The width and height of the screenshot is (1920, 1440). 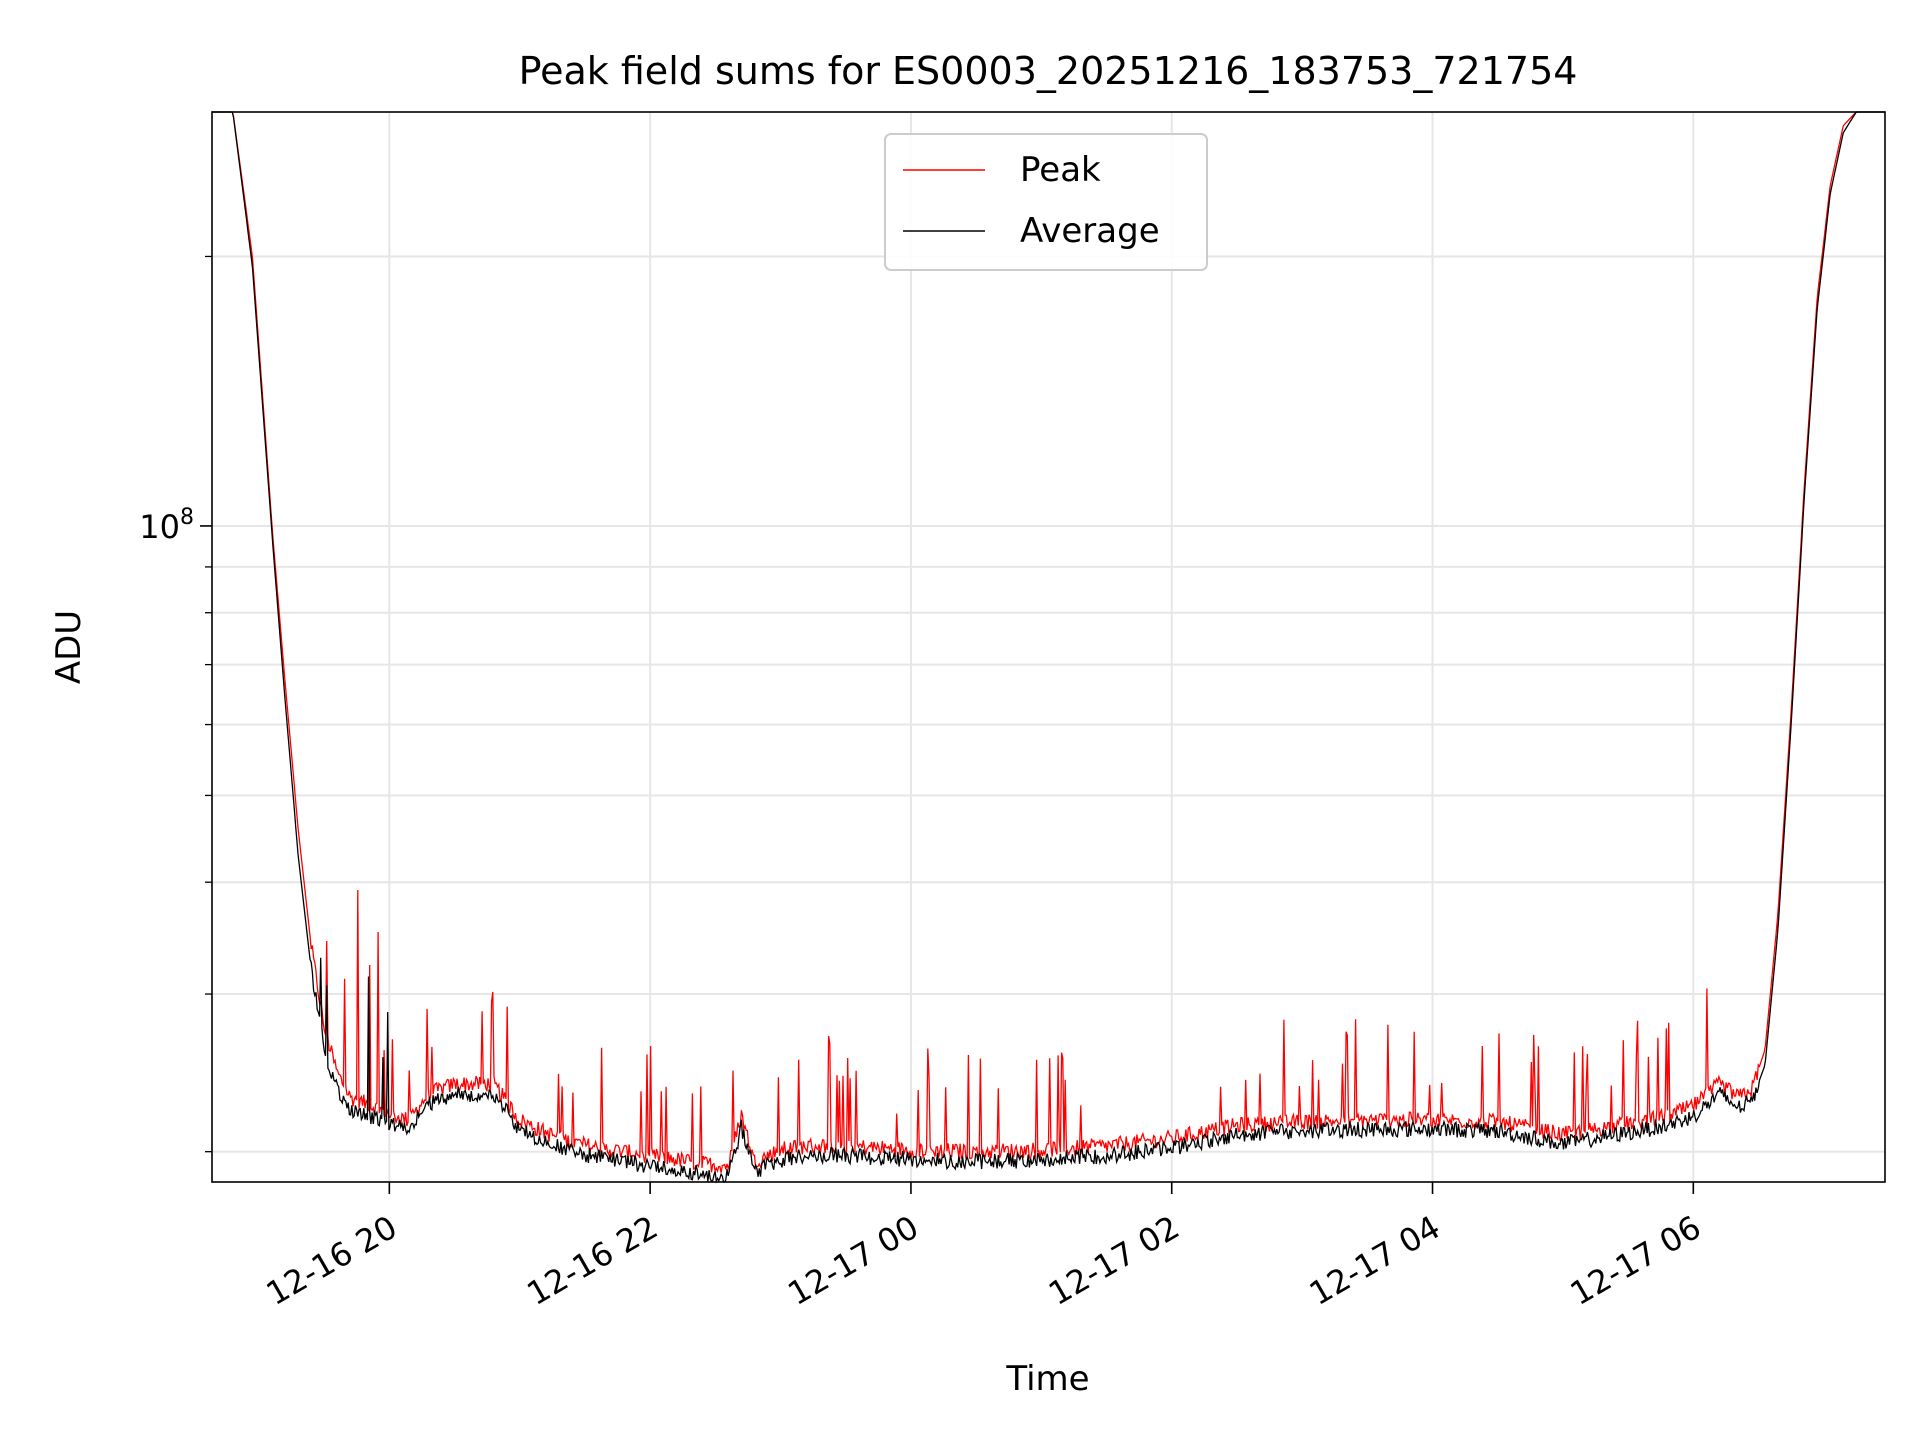 I want to click on y-tick-label-base: 10, so click(x=159, y=527).